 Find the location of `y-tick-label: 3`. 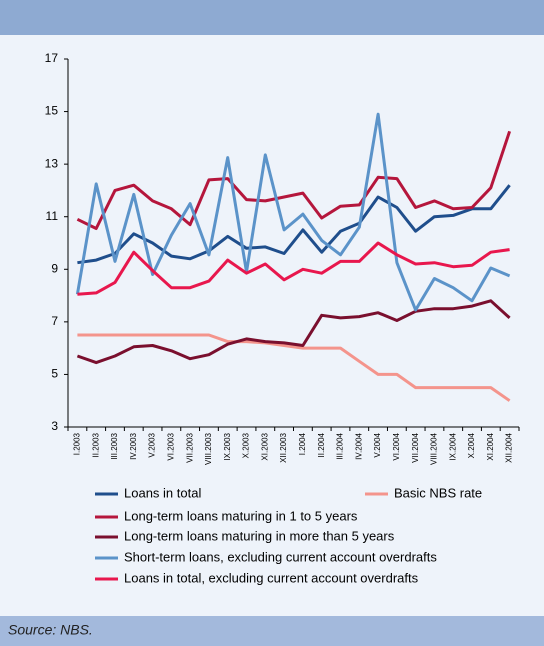

y-tick-label: 3 is located at coordinates (54, 426).